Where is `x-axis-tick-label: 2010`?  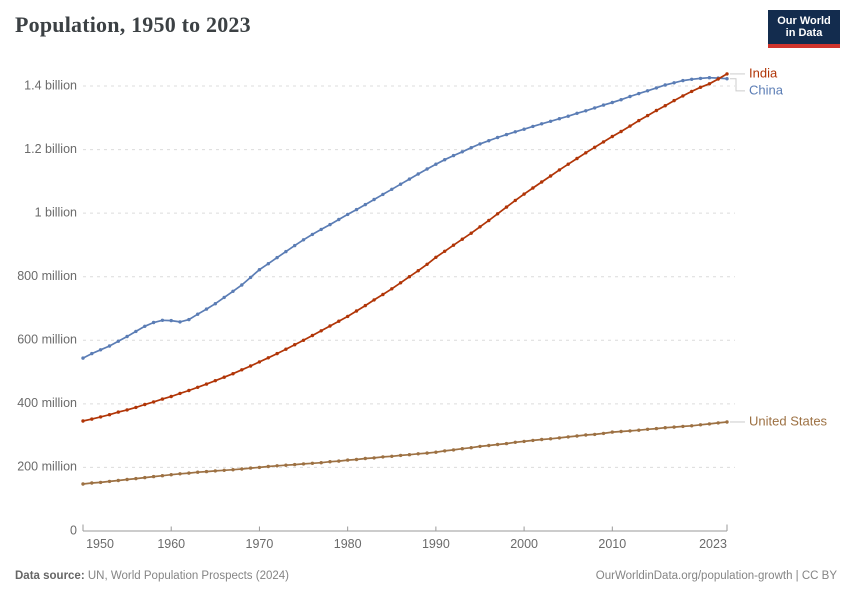 x-axis-tick-label: 2010 is located at coordinates (612, 544).